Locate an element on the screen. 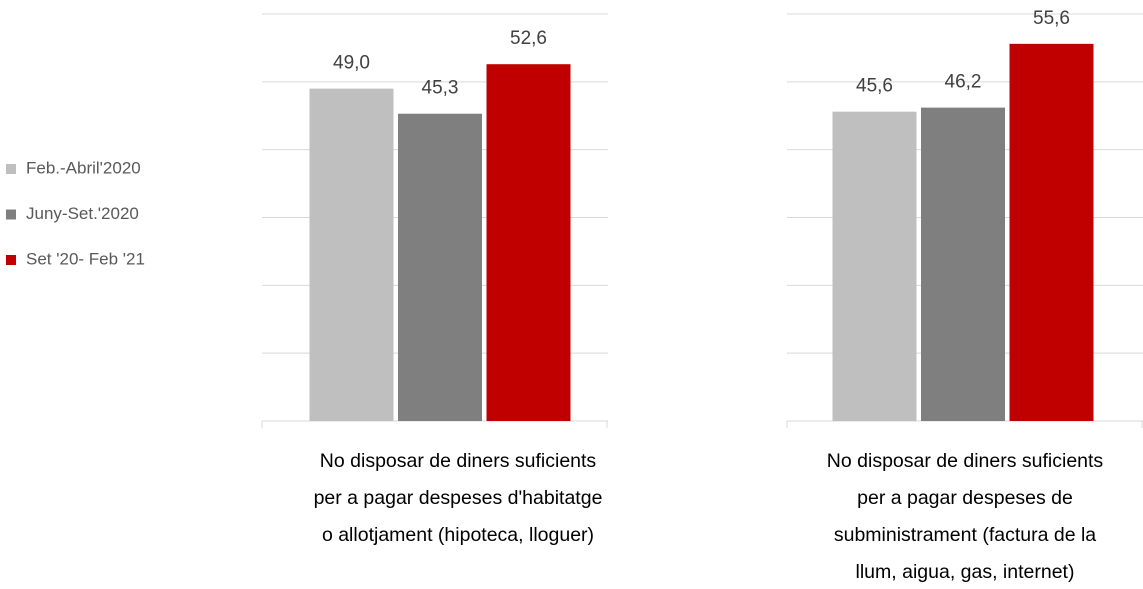 The image size is (1143, 589). legend-label: Feb.-Abril'2020 is located at coordinates (83, 167).